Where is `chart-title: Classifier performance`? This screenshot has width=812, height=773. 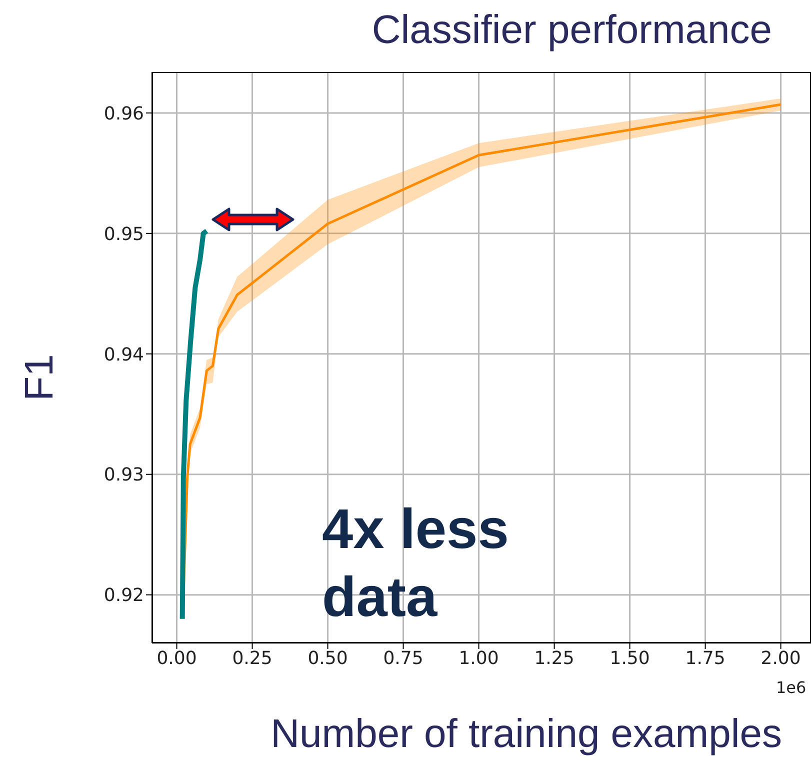 chart-title: Classifier performance is located at coordinates (571, 30).